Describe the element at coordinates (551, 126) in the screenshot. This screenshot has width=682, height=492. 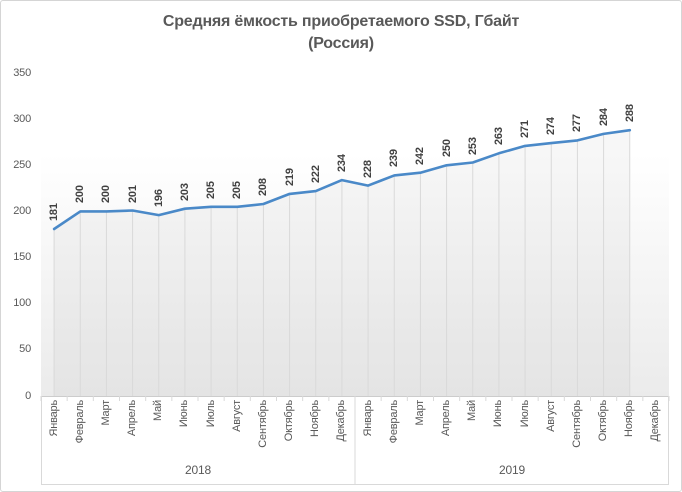
I see `data-label: 274` at that location.